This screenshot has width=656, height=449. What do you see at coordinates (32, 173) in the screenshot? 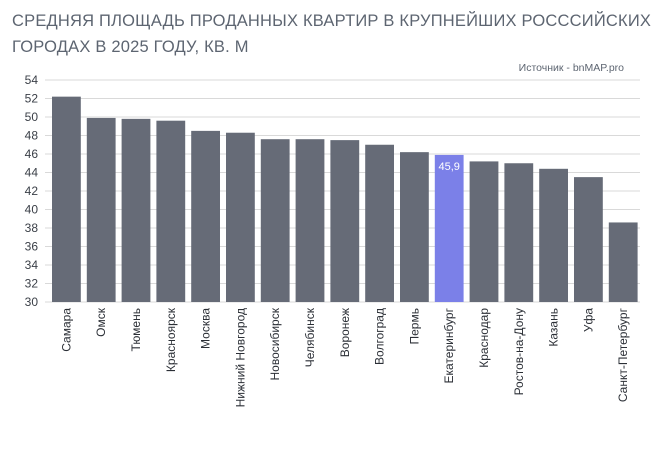
I see `y-tick-label: 44` at bounding box center [32, 173].